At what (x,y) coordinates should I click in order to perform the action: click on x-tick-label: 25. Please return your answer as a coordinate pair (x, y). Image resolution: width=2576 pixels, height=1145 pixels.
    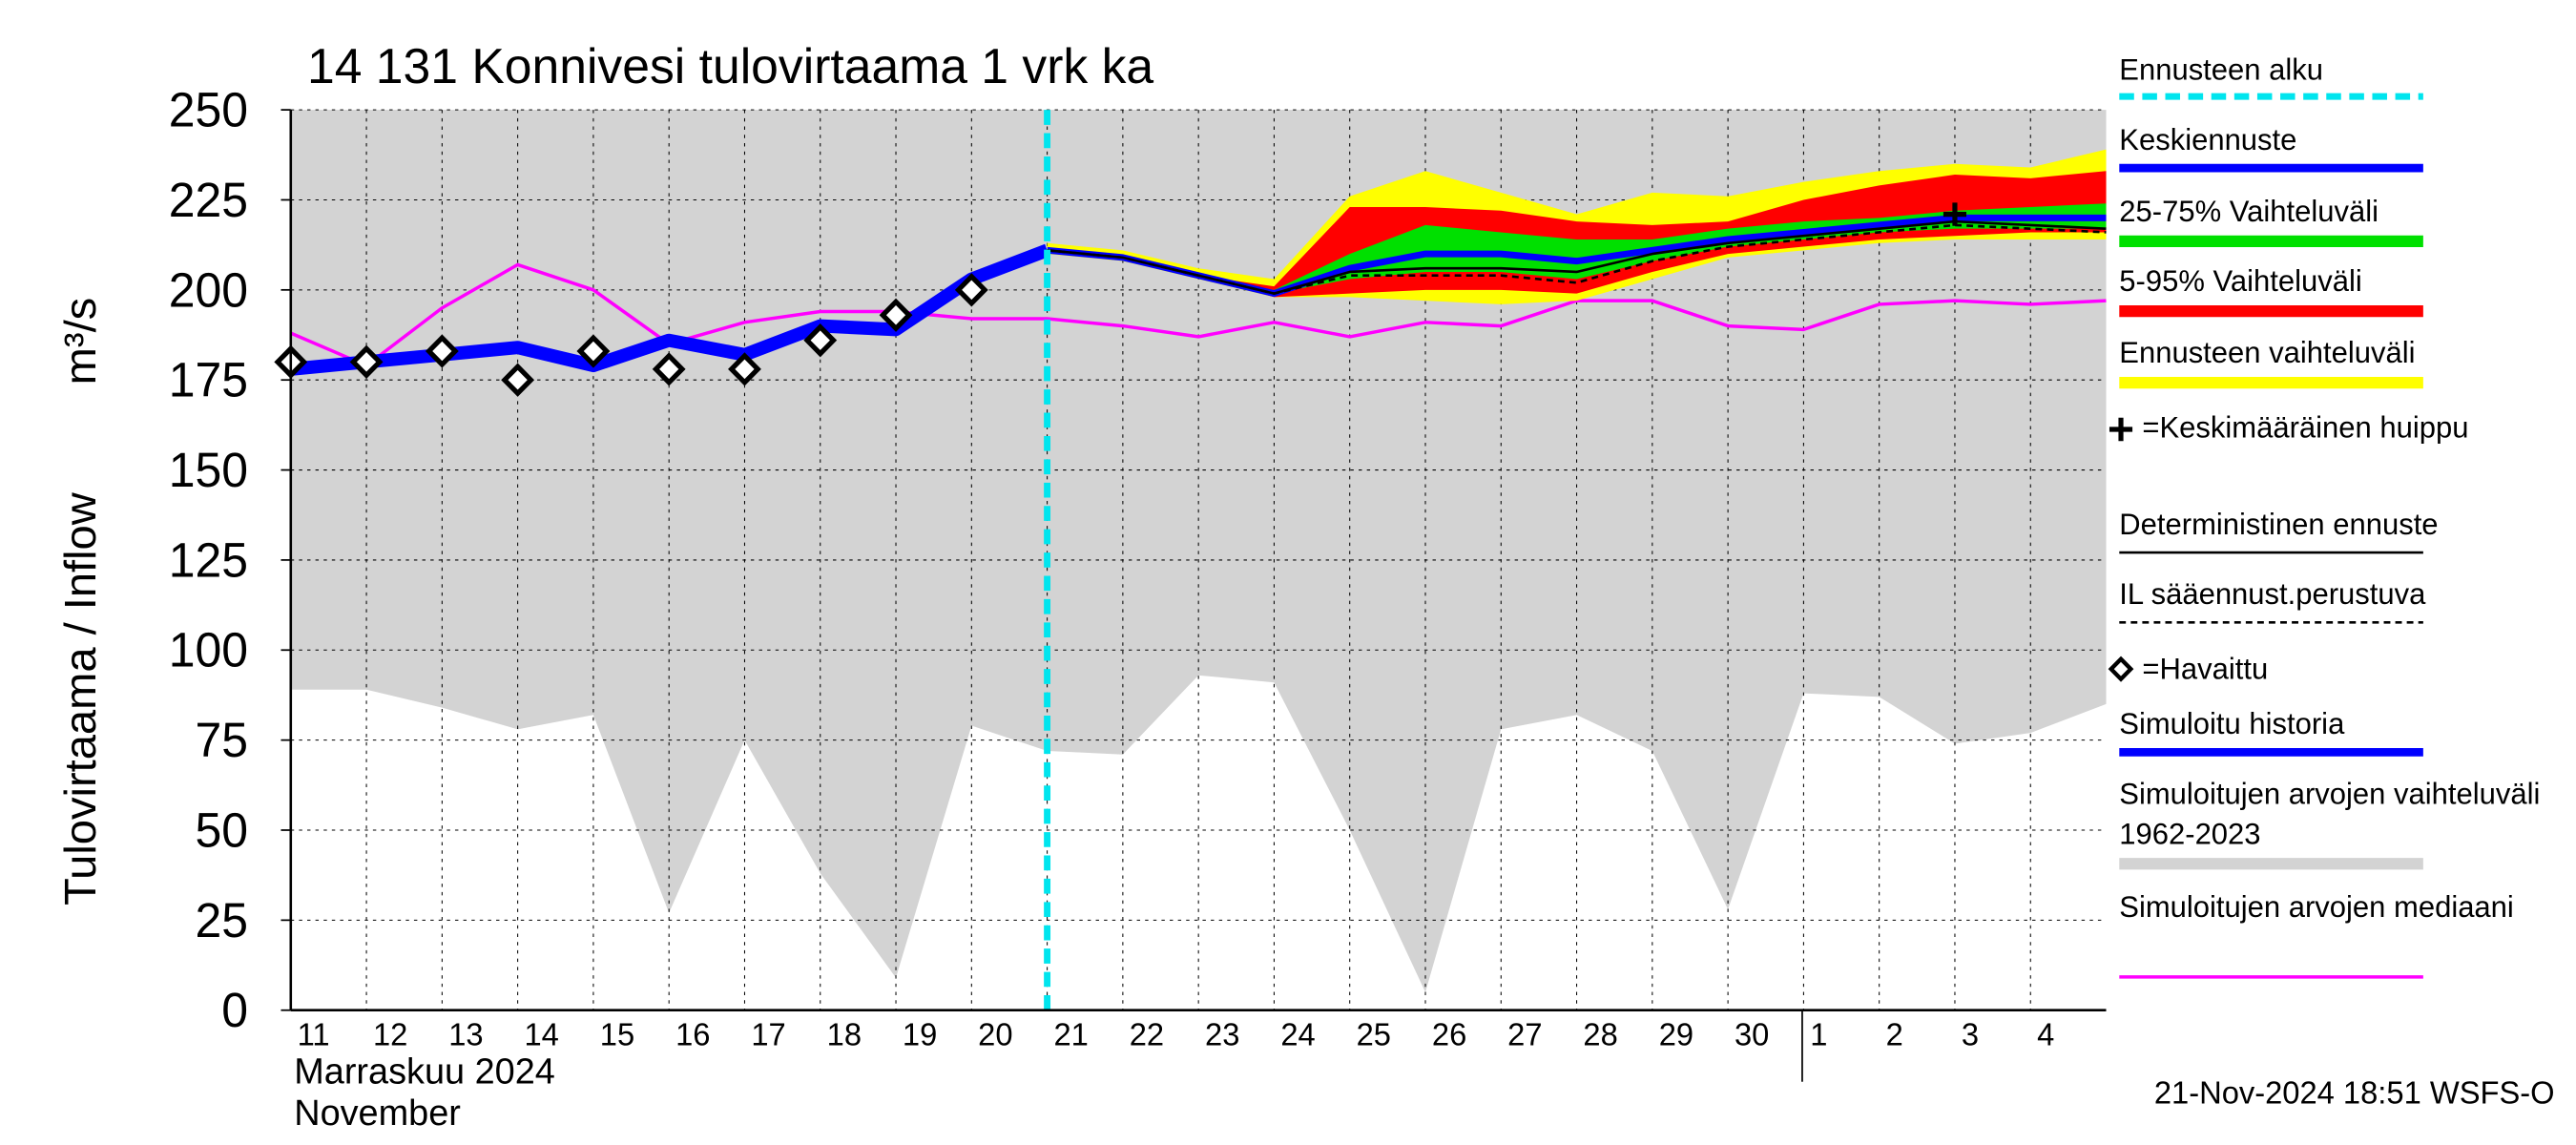
    Looking at the image, I should click on (1374, 1034).